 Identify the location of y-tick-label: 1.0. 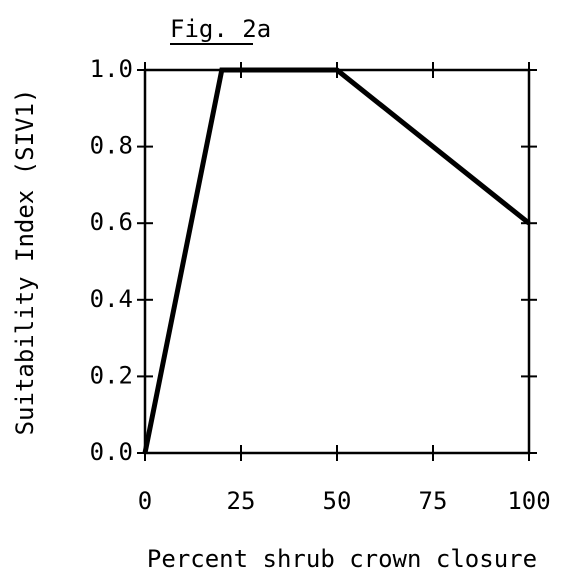
(111, 69).